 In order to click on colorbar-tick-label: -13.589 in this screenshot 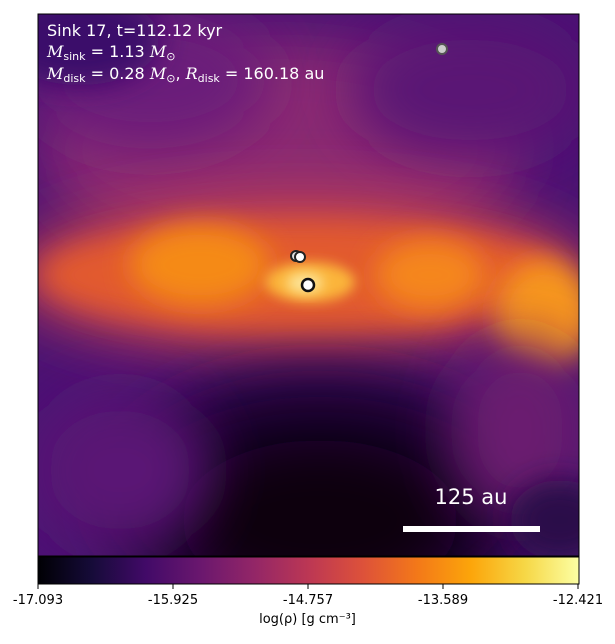, I will do `click(443, 600)`.